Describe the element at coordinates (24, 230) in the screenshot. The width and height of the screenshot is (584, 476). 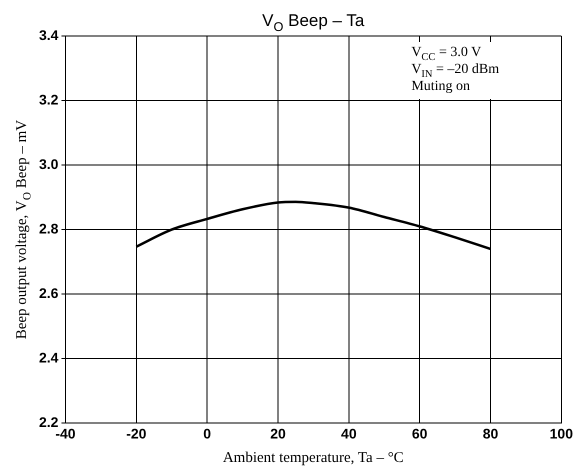
I see `y-axis-title: Beep output voltage, VO Beep – mV` at that location.